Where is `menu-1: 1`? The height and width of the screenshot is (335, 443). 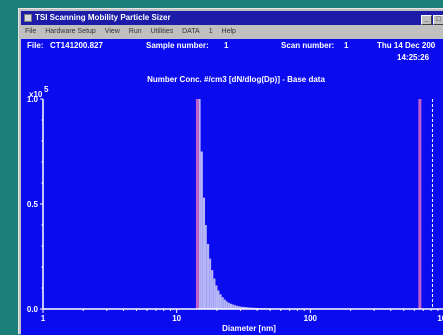 menu-1: 1 is located at coordinates (211, 31).